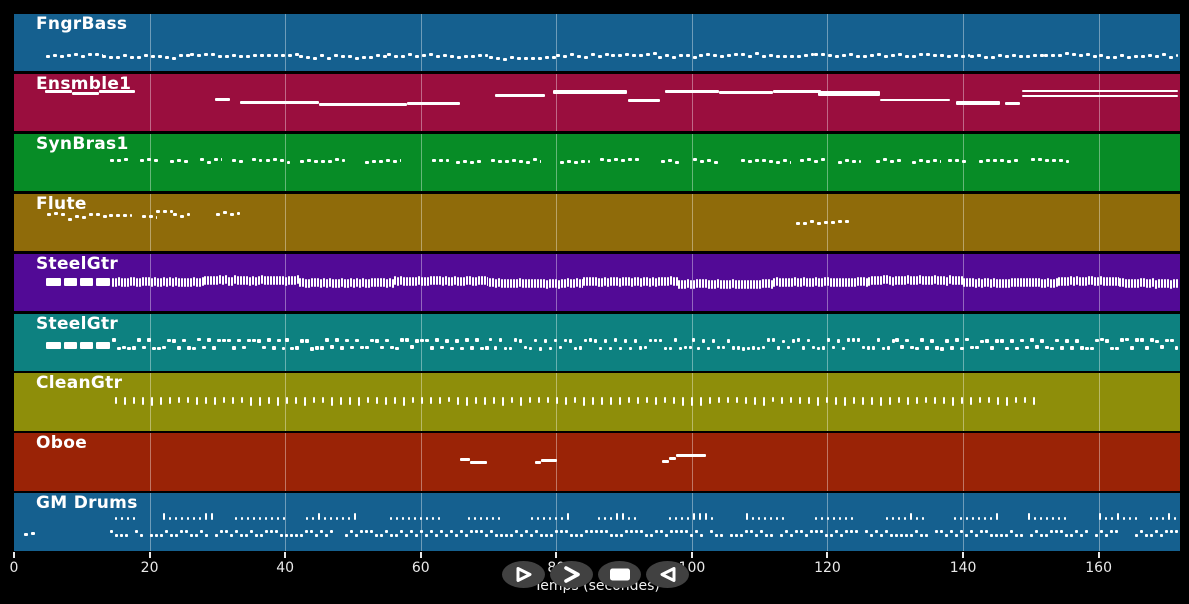 The image size is (1189, 604). Describe the element at coordinates (667, 574) in the screenshot. I see `rewind-button` at that location.